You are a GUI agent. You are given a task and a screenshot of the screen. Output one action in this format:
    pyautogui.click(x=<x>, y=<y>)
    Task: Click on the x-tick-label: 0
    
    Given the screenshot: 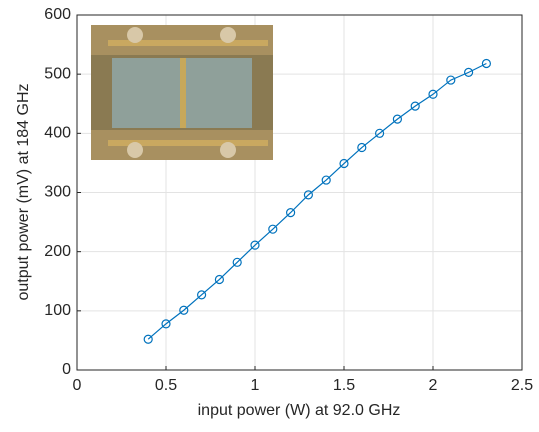 What is the action you would take?
    pyautogui.click(x=77, y=385)
    